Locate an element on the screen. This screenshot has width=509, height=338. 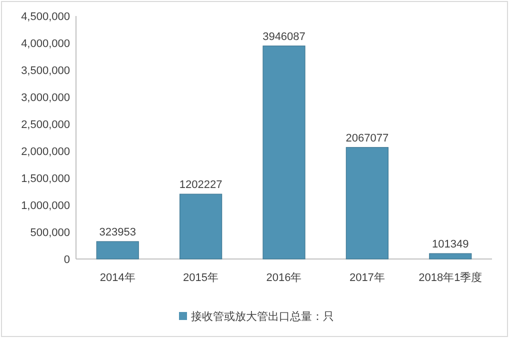
y-tick-label: 4,500,000 is located at coordinates (45, 17).